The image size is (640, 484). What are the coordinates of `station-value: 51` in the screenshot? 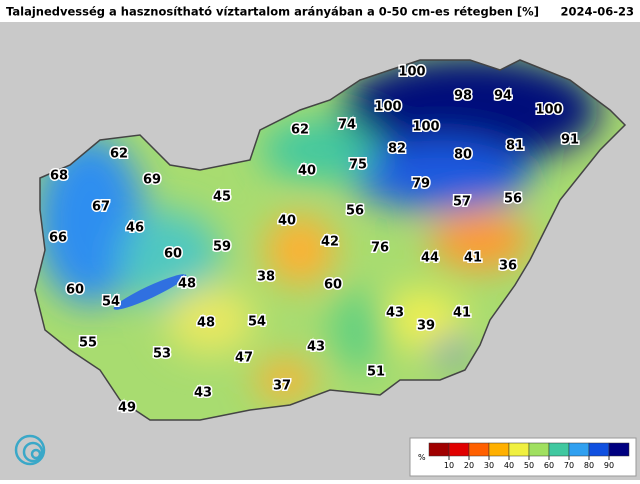 It's located at (376, 372).